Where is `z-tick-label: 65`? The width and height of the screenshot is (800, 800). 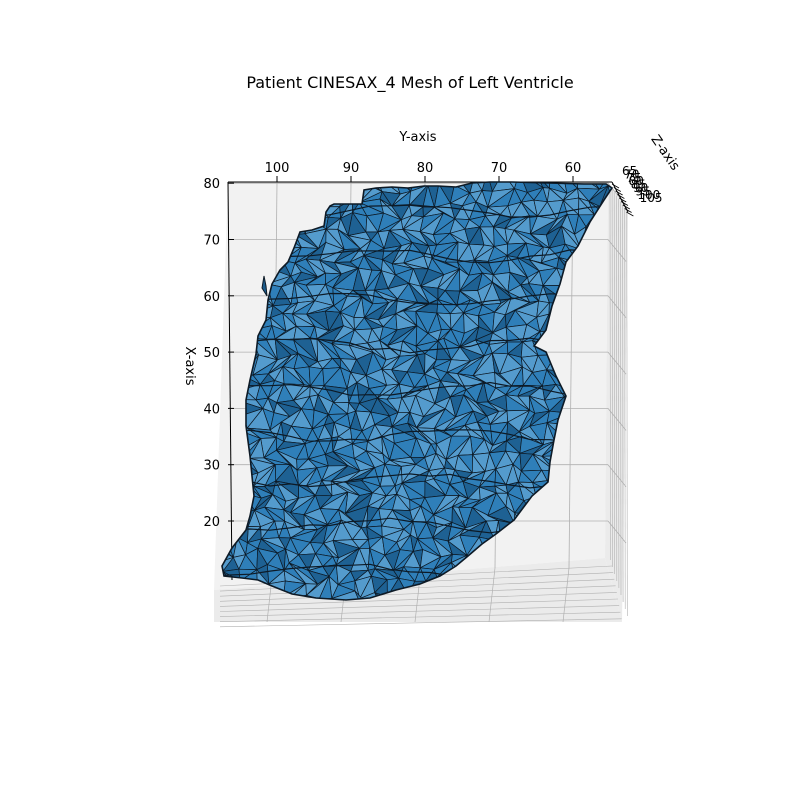
z-tick-label: 65 is located at coordinates (629, 171).